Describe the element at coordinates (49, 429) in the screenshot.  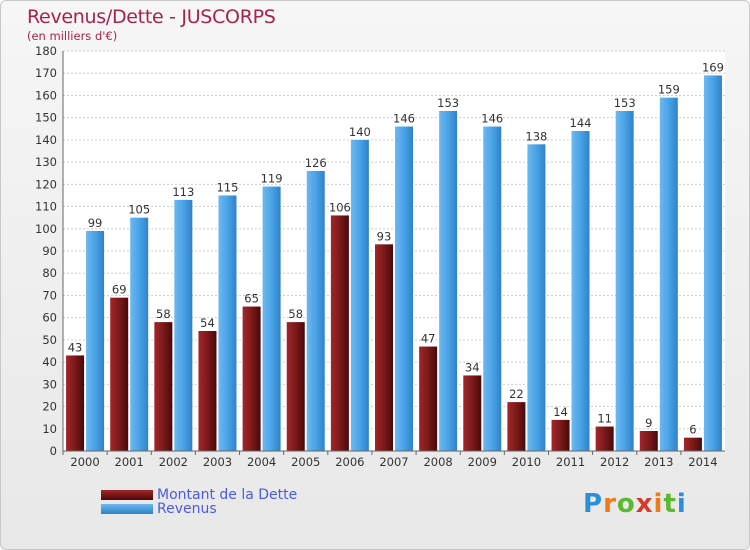
I see `y-tick-label: 10` at that location.